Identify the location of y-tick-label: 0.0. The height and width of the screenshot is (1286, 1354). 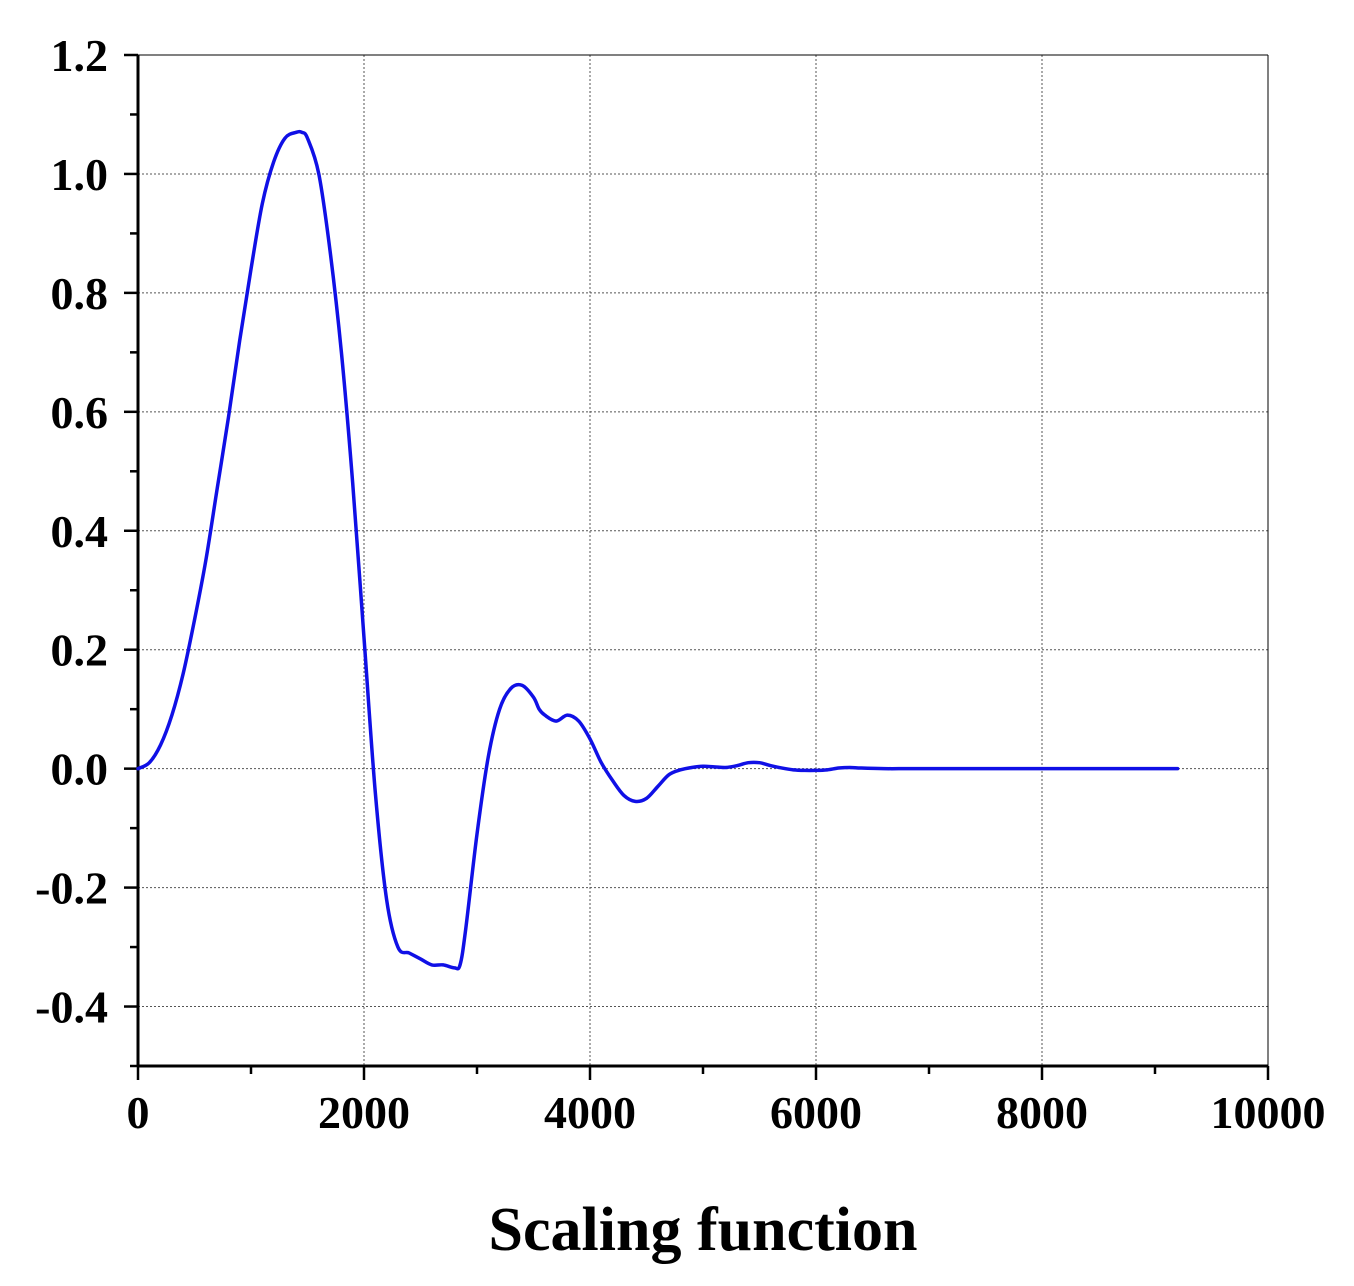
(80, 769).